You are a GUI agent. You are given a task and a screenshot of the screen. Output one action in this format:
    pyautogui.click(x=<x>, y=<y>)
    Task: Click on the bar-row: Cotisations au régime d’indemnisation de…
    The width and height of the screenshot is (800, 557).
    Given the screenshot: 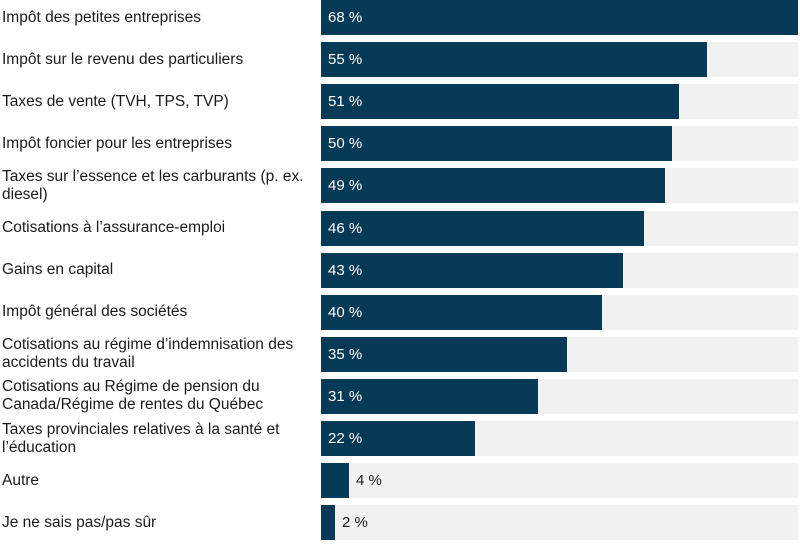 What is the action you would take?
    pyautogui.click(x=400, y=354)
    